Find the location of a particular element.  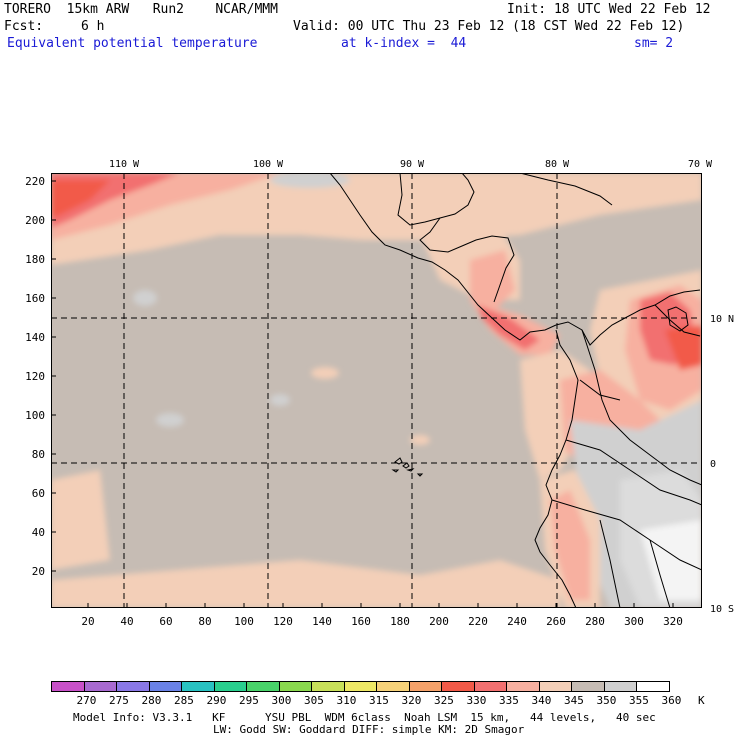

y-tick-label: 40 is located at coordinates (38, 532).